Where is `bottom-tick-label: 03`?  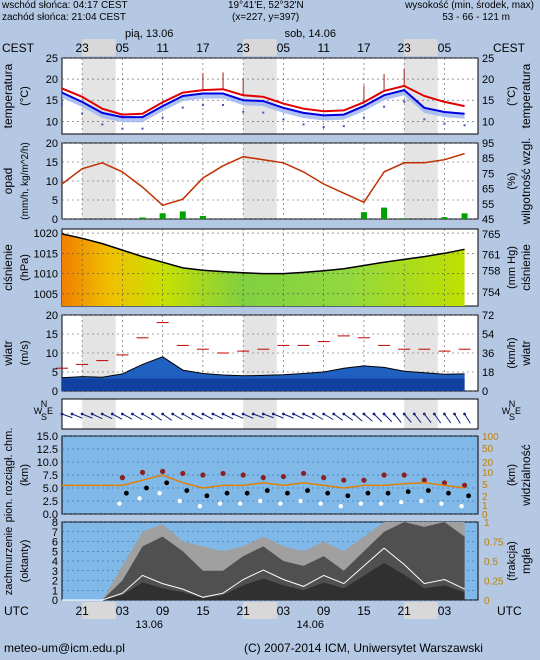
bottom-tick-label: 03 is located at coordinates (123, 611).